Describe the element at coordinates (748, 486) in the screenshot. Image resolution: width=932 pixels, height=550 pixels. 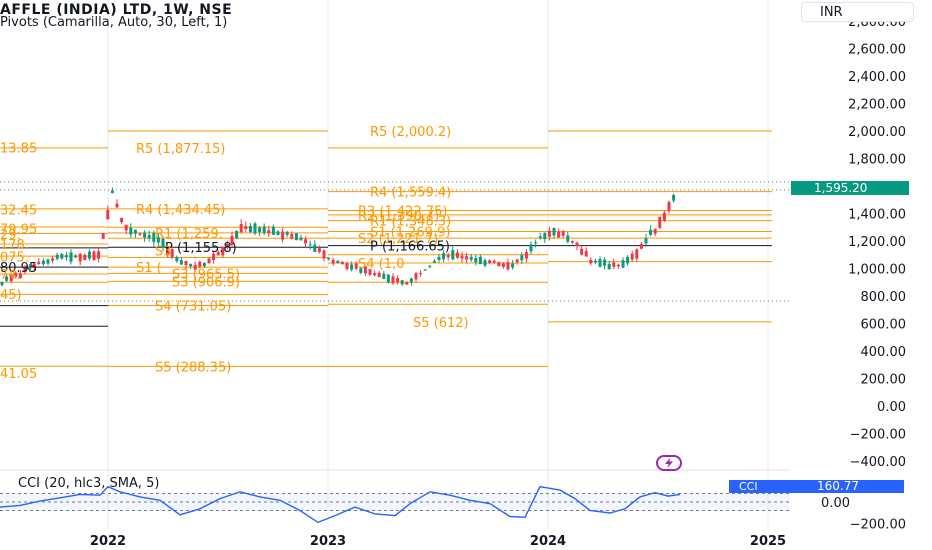
I see `cci-name-label: CCI` at that location.